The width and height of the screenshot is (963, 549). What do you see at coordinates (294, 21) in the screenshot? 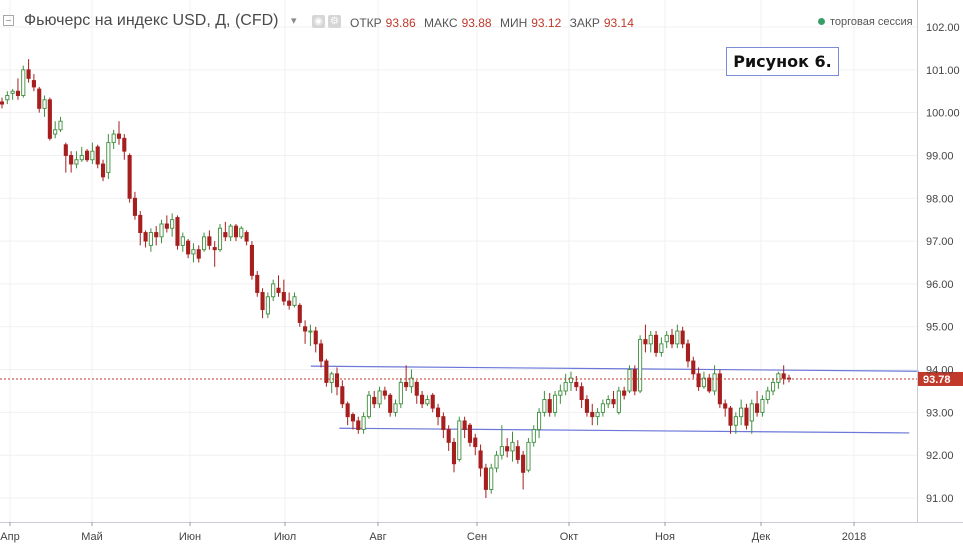
I see `chevron-down-icon: ▾` at bounding box center [294, 21].